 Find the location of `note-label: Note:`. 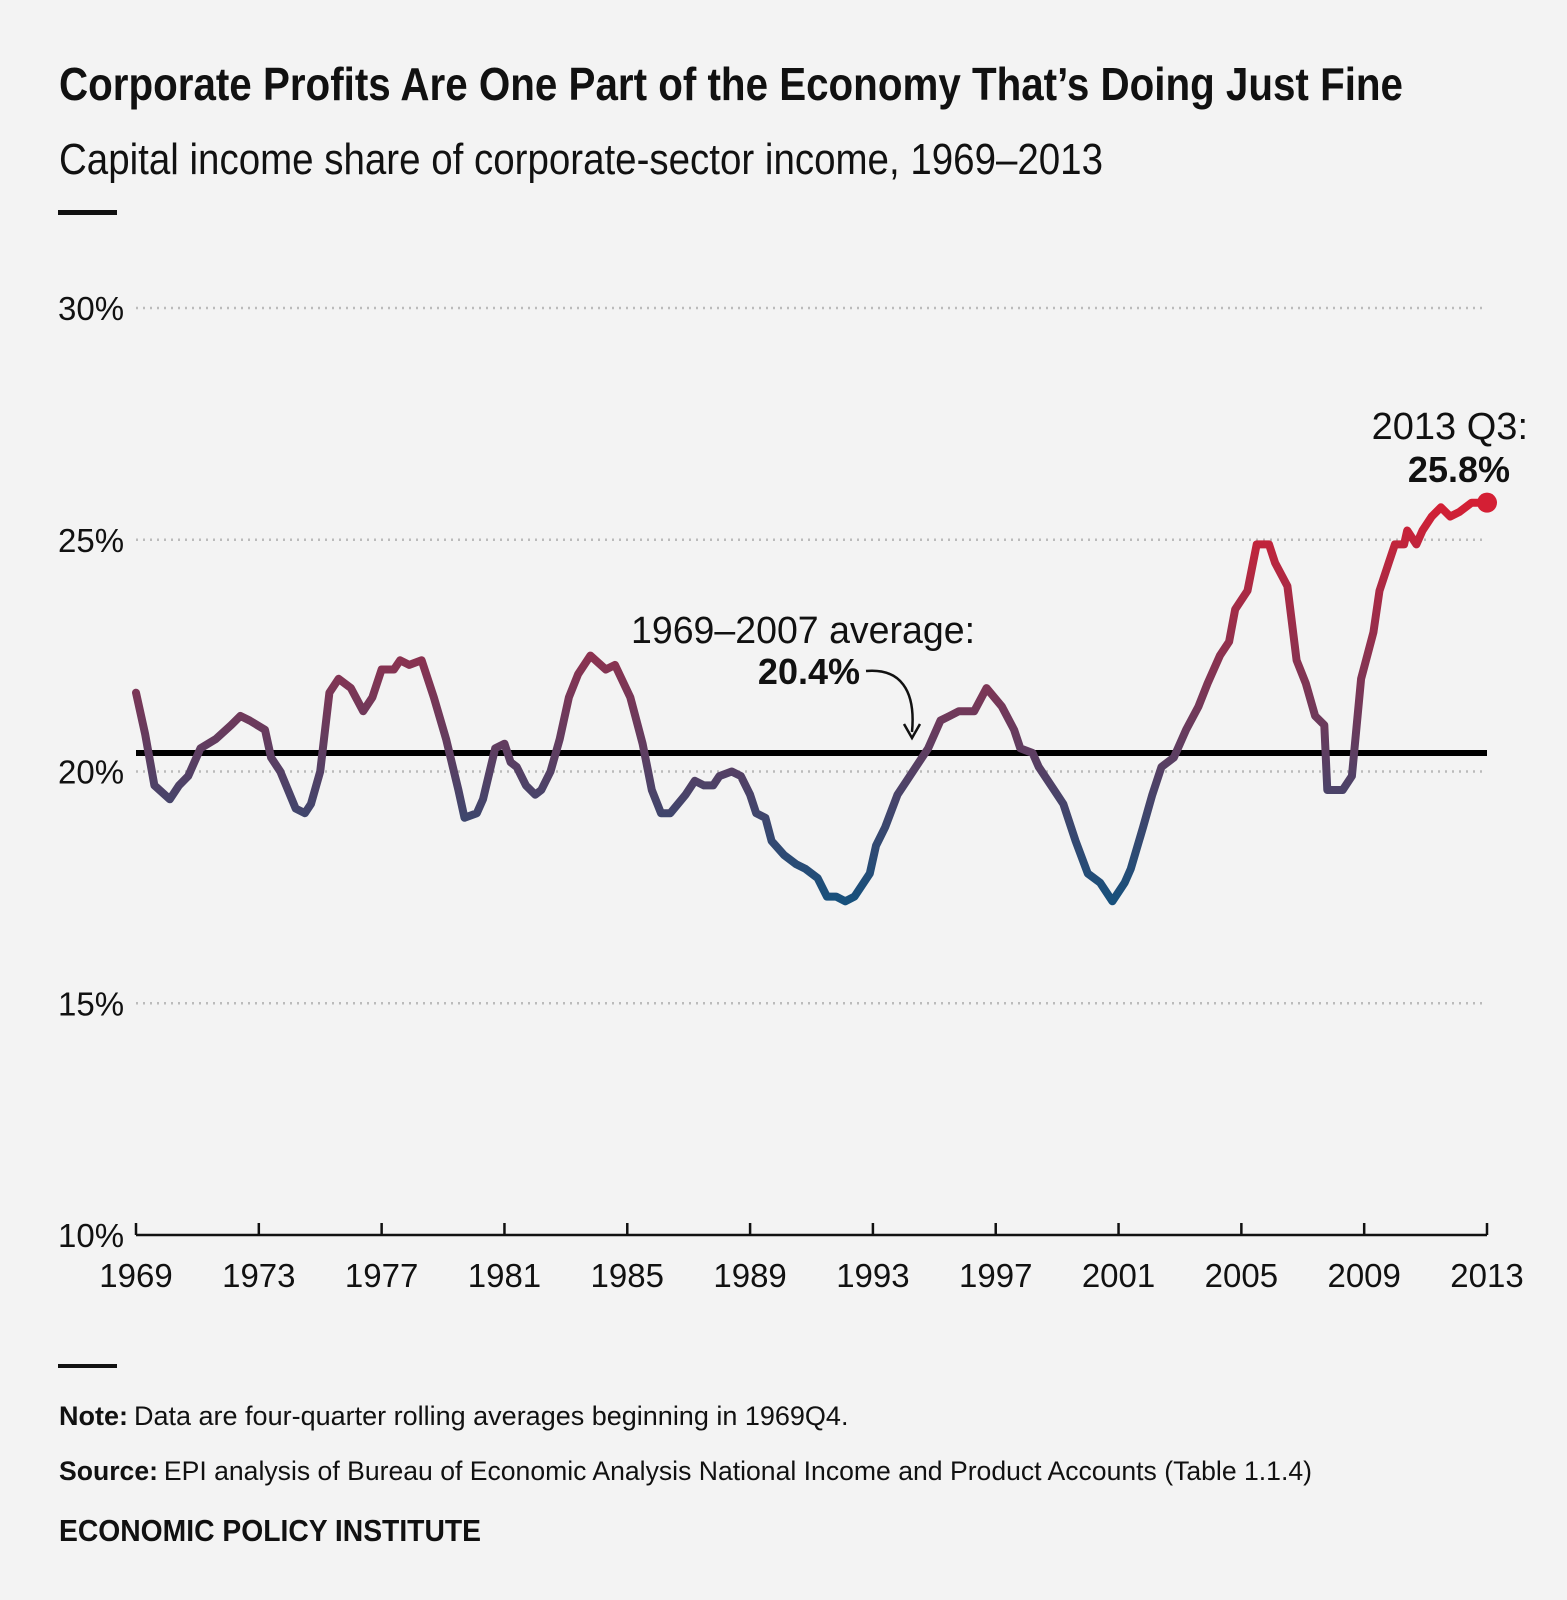

note-label: Note: is located at coordinates (93, 1416).